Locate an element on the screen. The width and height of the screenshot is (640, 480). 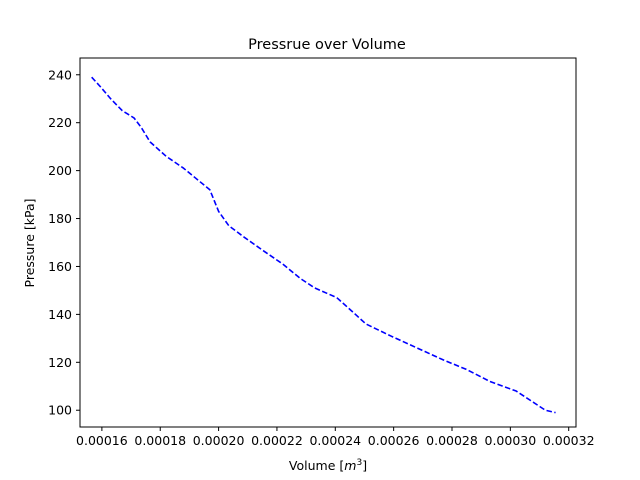
y-tick-label: 140 is located at coordinates (60, 314).